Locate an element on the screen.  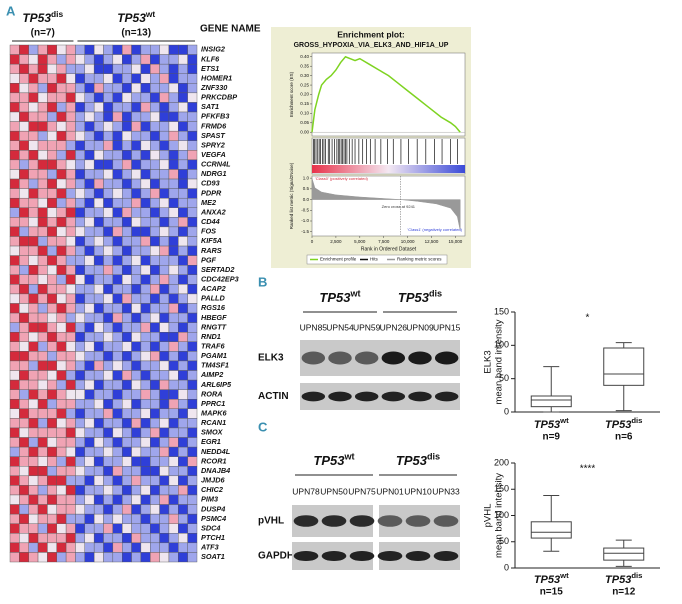
x-tick-label: 10,000 is located at coordinates (408, 241).